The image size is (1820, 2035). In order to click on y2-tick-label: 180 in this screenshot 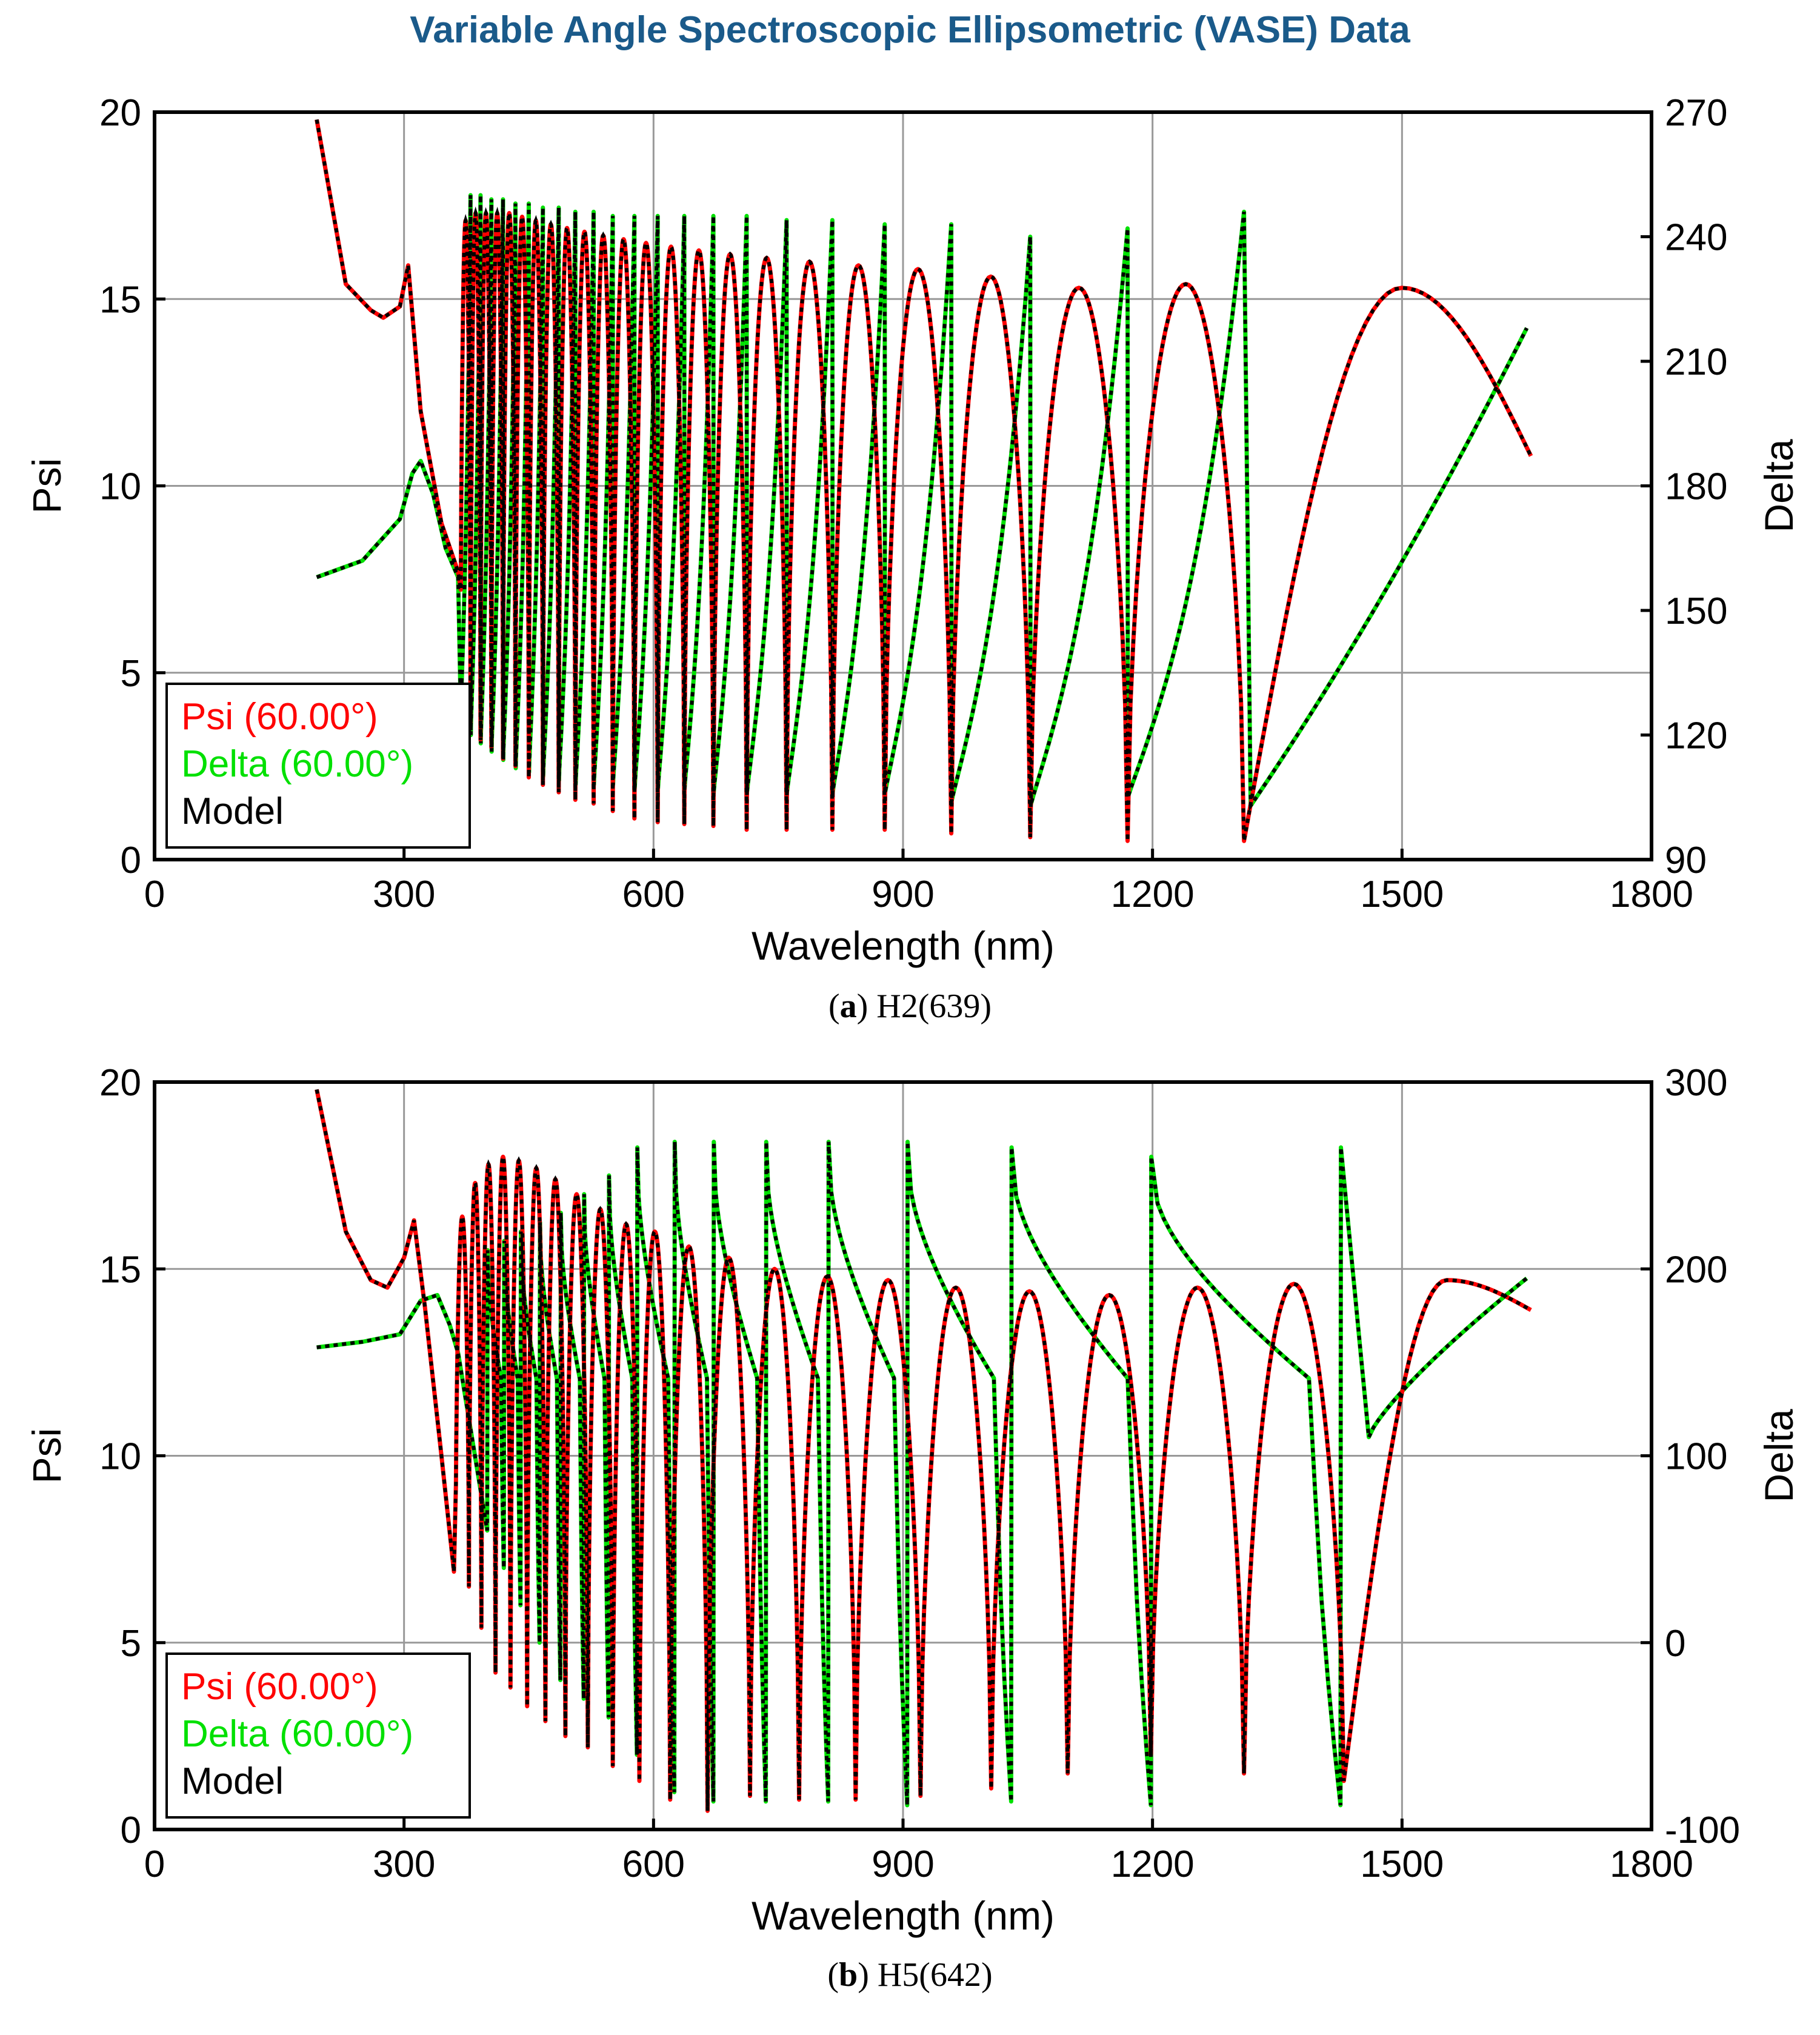, I will do `click(1696, 487)`.